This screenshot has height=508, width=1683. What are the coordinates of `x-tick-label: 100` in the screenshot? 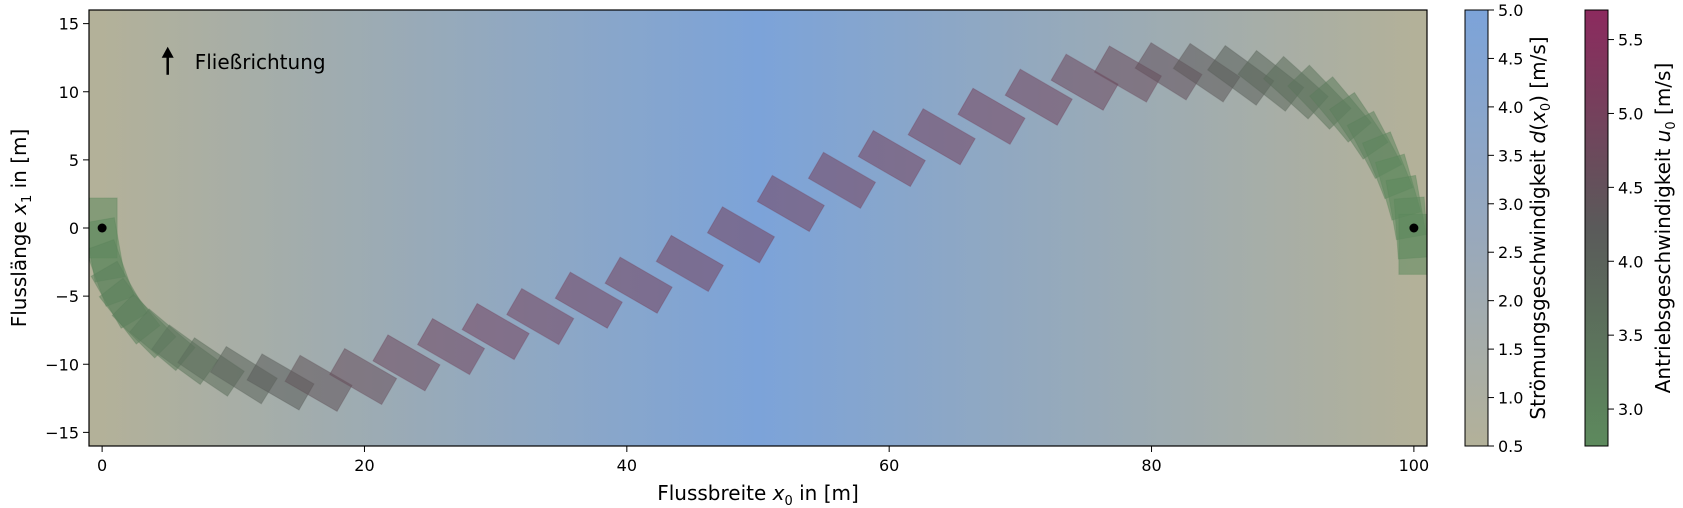 It's located at (1414, 465).